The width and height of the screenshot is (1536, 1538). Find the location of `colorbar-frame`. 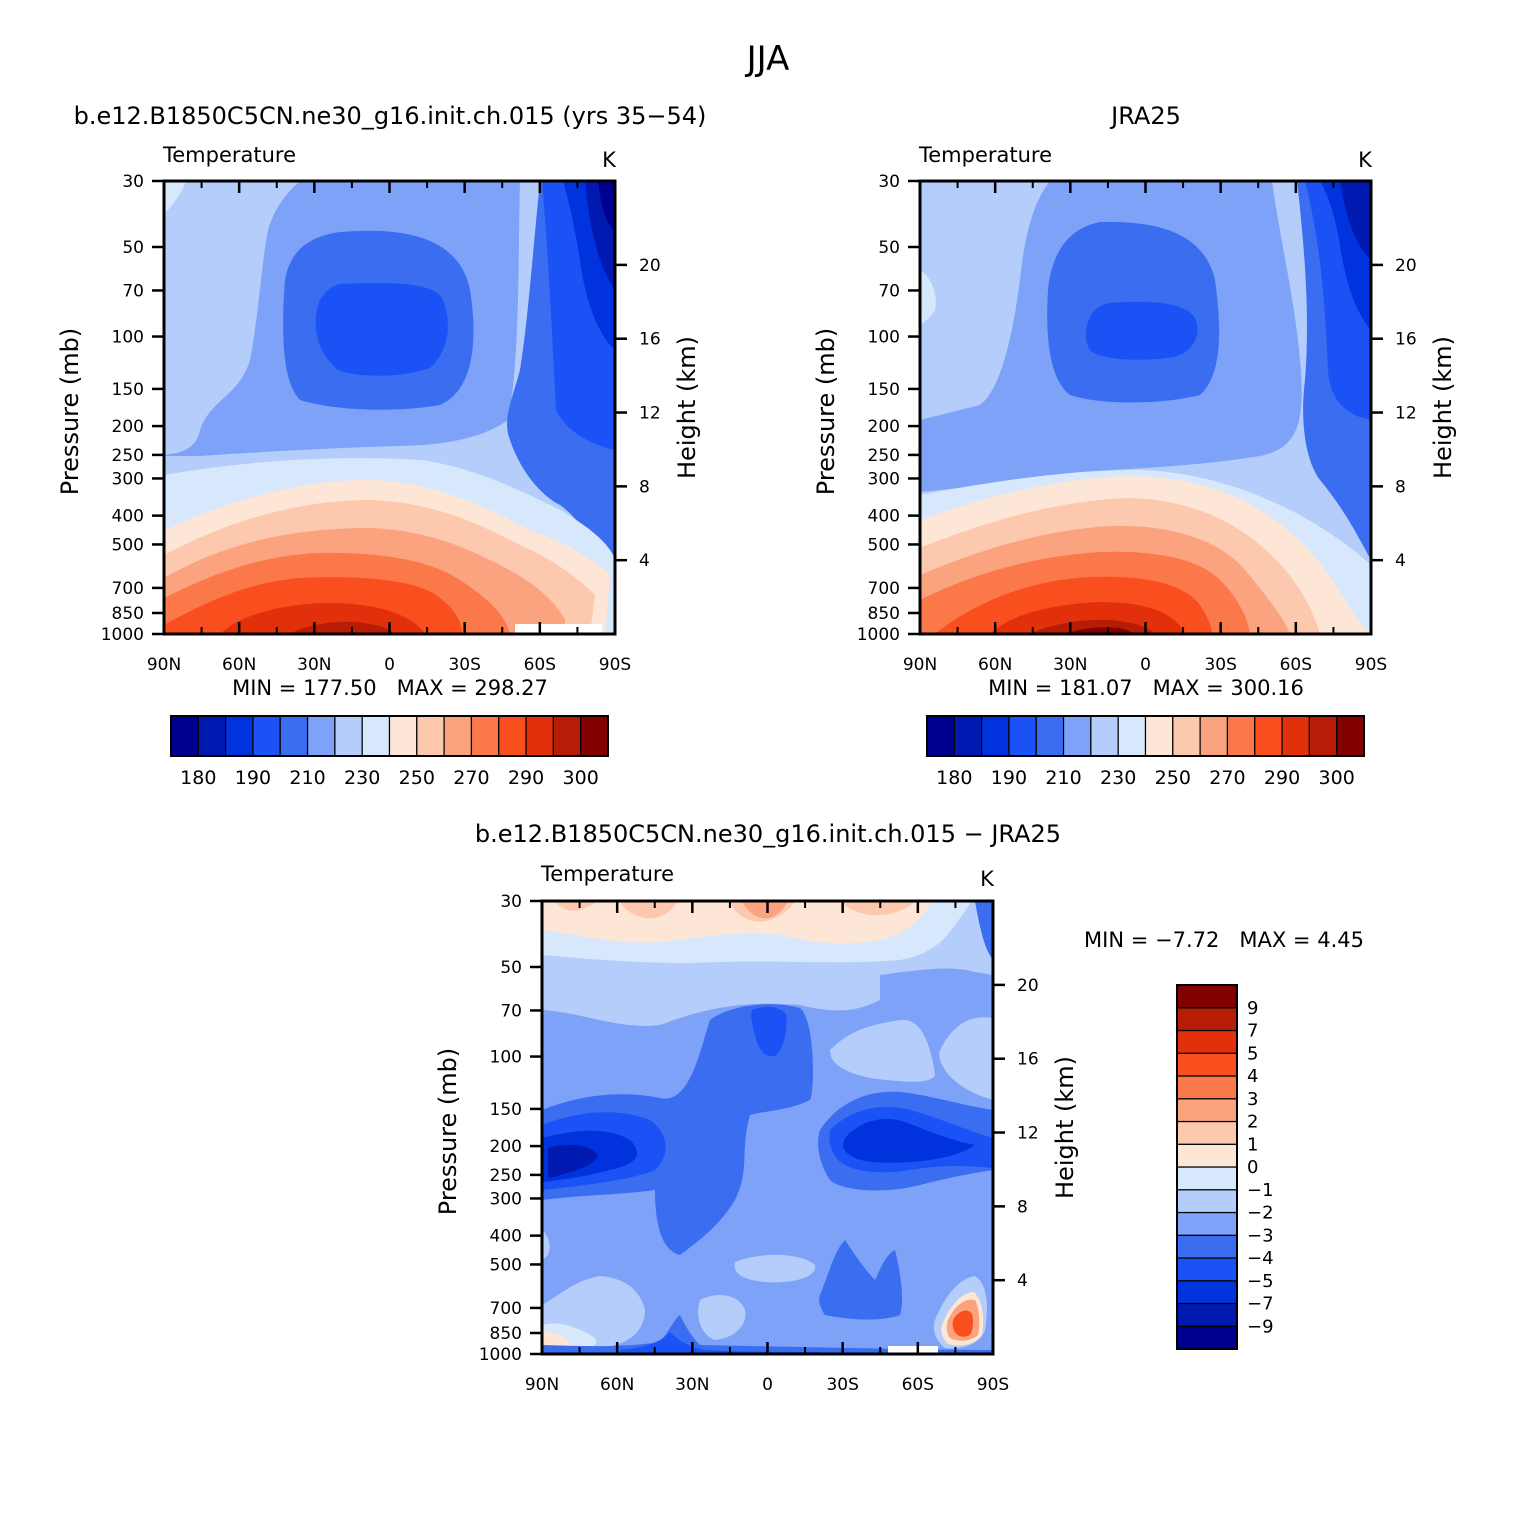

colorbar-frame is located at coordinates (1207, 1167).